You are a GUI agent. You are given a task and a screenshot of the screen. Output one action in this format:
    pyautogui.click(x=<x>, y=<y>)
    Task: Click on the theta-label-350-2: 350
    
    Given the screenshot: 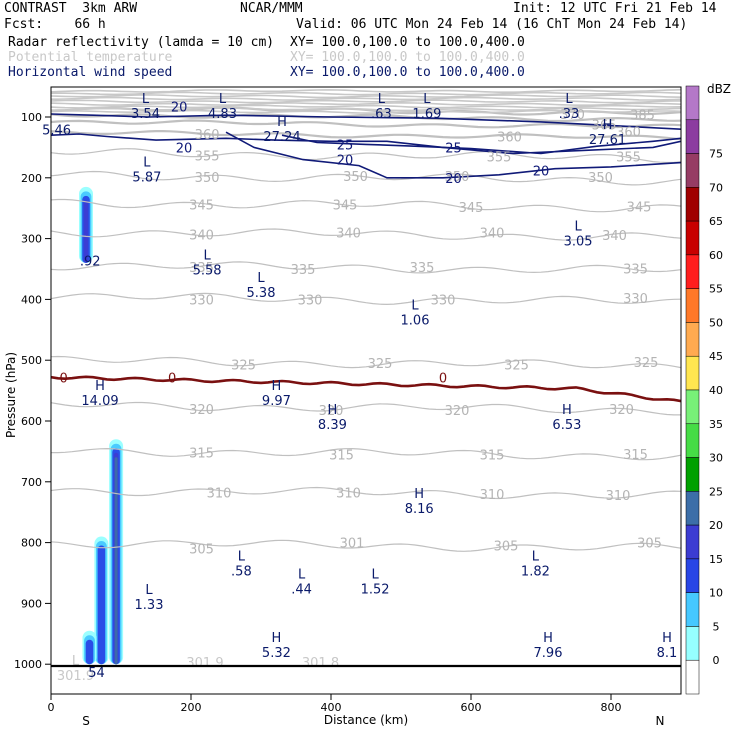 What is the action you would take?
    pyautogui.click(x=355, y=177)
    